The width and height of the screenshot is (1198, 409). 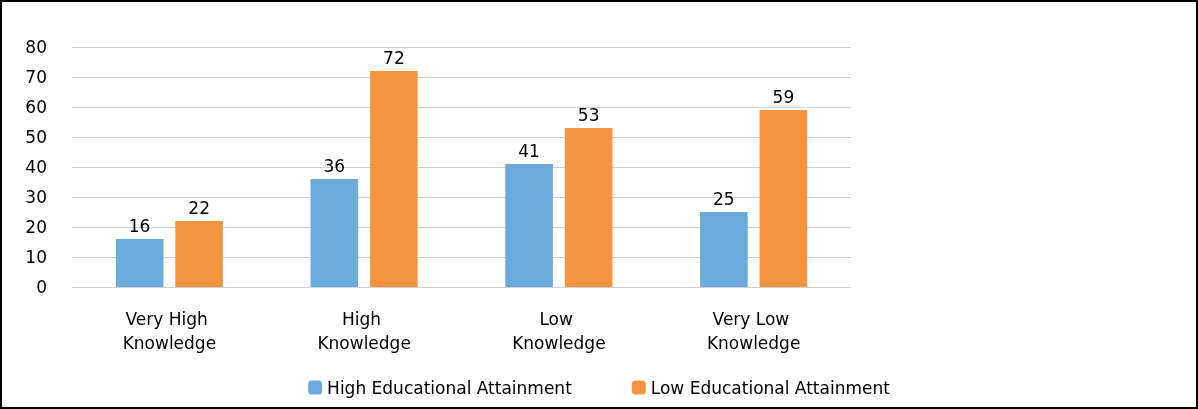 What do you see at coordinates (36, 47) in the screenshot?
I see `y-tick-label: 80` at bounding box center [36, 47].